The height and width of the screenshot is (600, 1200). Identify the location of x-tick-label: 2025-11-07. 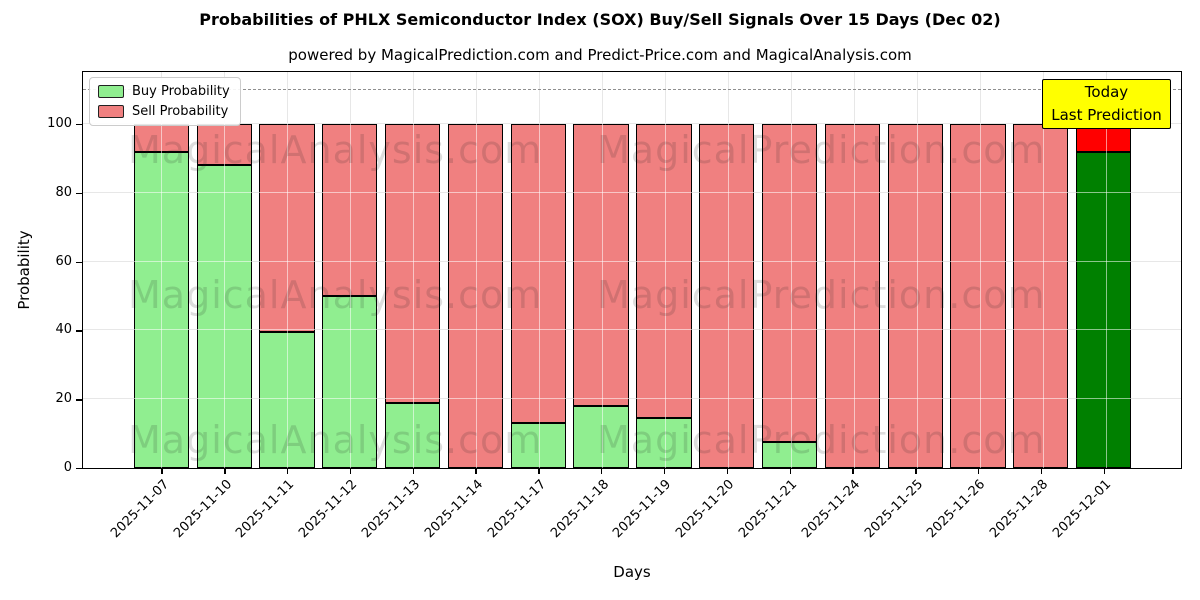
(140, 509).